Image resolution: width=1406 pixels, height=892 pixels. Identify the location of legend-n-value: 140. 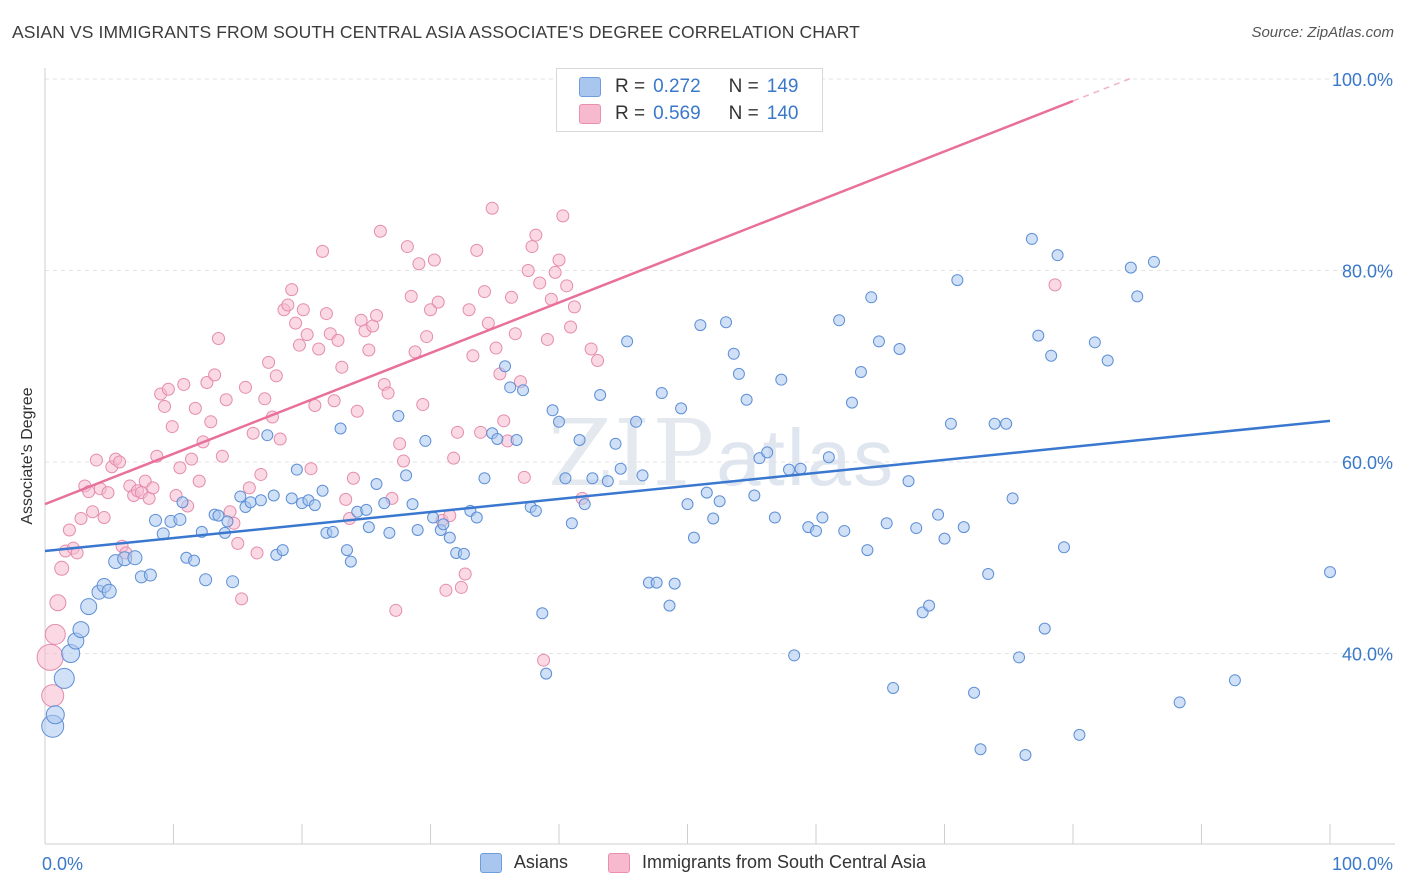
(782, 113).